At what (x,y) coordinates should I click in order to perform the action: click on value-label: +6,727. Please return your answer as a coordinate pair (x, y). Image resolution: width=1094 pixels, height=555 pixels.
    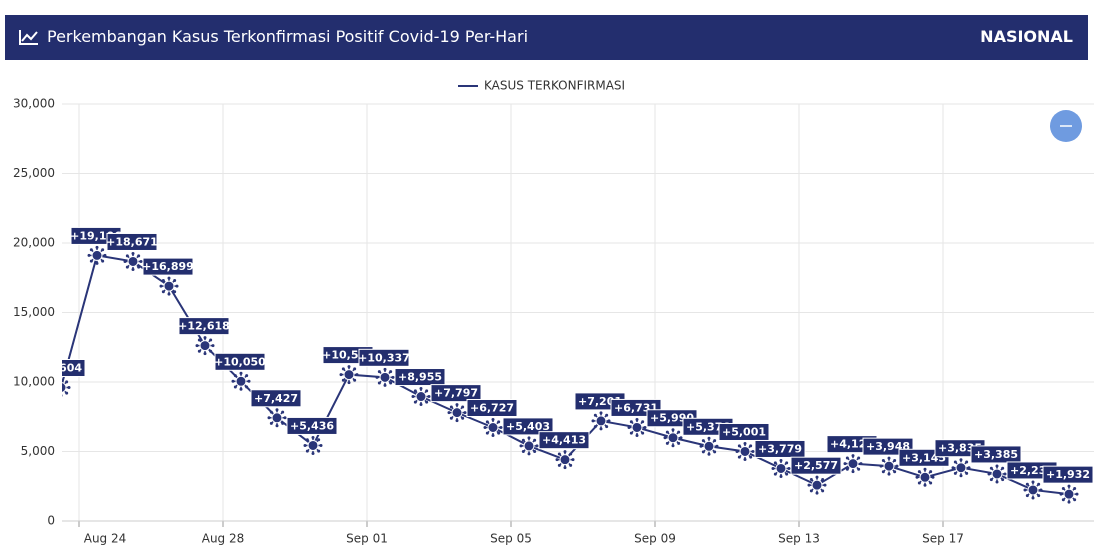
    Looking at the image, I should click on (492, 407).